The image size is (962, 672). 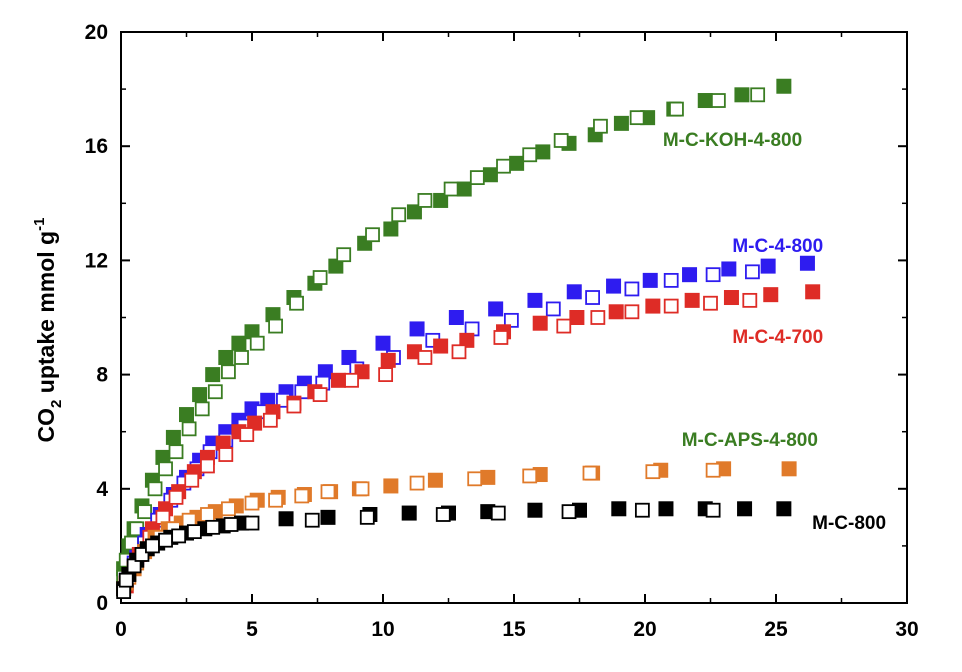 I want to click on series-label: M-C-4-800, so click(x=777, y=246).